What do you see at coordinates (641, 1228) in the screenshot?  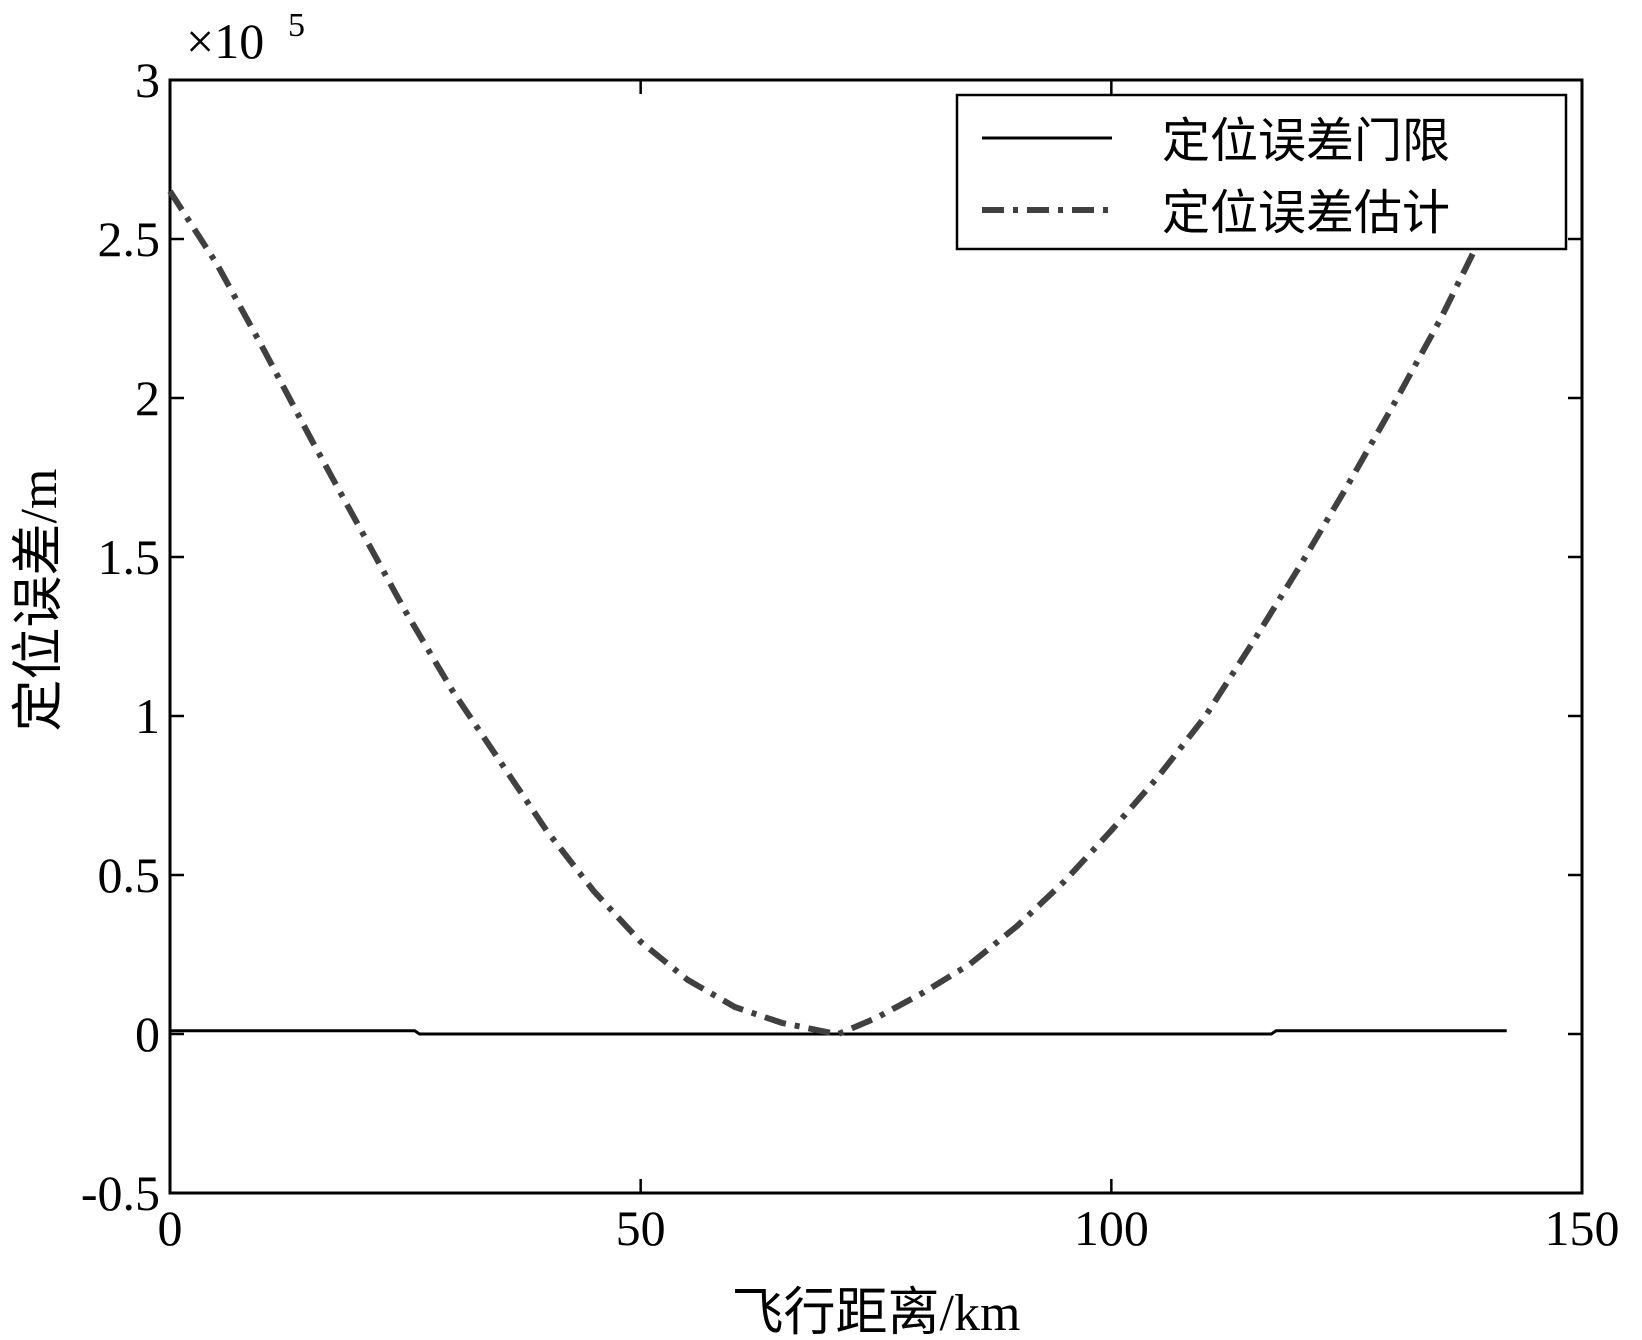 I see `x-tick-label: 50` at bounding box center [641, 1228].